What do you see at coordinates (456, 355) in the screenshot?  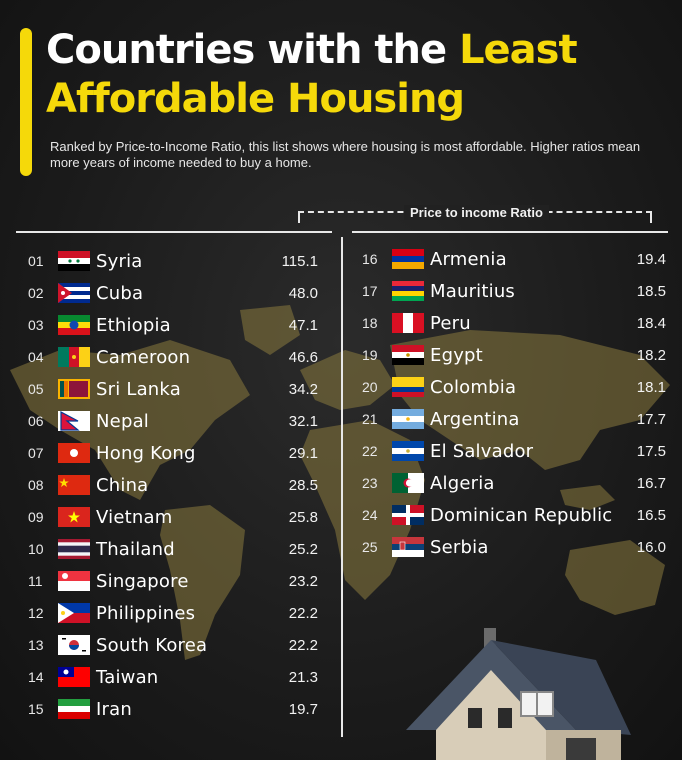 I see `country-name: Egypt` at bounding box center [456, 355].